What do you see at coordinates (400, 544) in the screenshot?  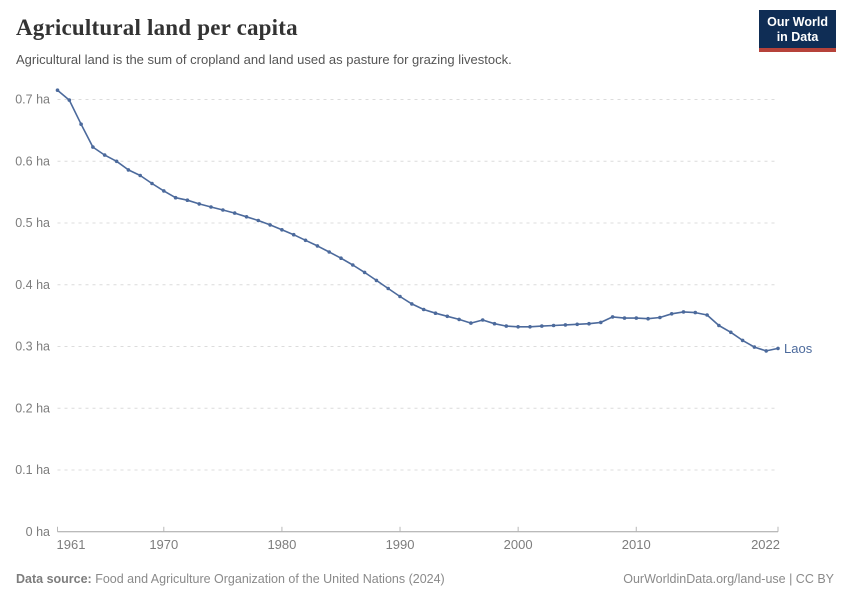 I see `x-axis-tick-label: 1990` at bounding box center [400, 544].